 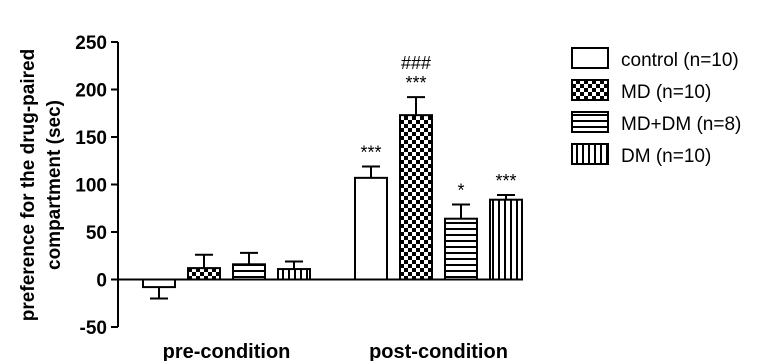 I want to click on x-category-label: pre-condition, so click(x=227, y=351).